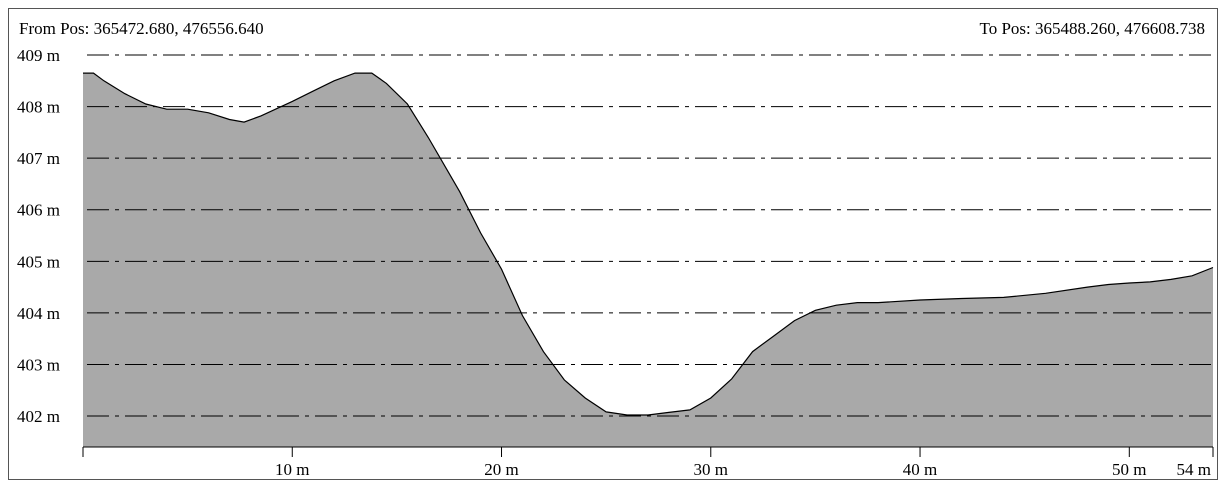  Describe the element at coordinates (711, 469) in the screenshot. I see `x-tick-label: 30 m` at that location.